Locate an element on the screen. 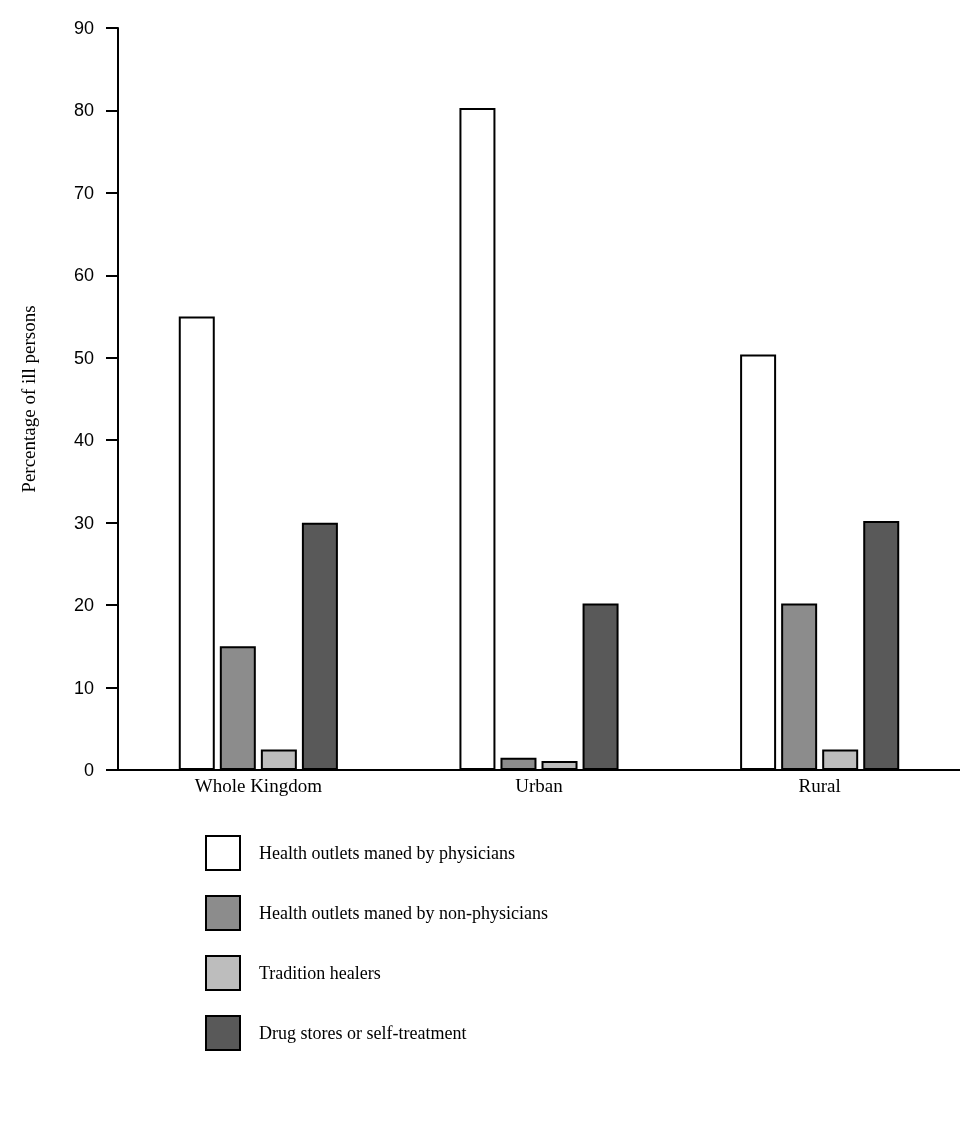 The image size is (968, 1142). y-tick-label: 10 is located at coordinates (83, 687).